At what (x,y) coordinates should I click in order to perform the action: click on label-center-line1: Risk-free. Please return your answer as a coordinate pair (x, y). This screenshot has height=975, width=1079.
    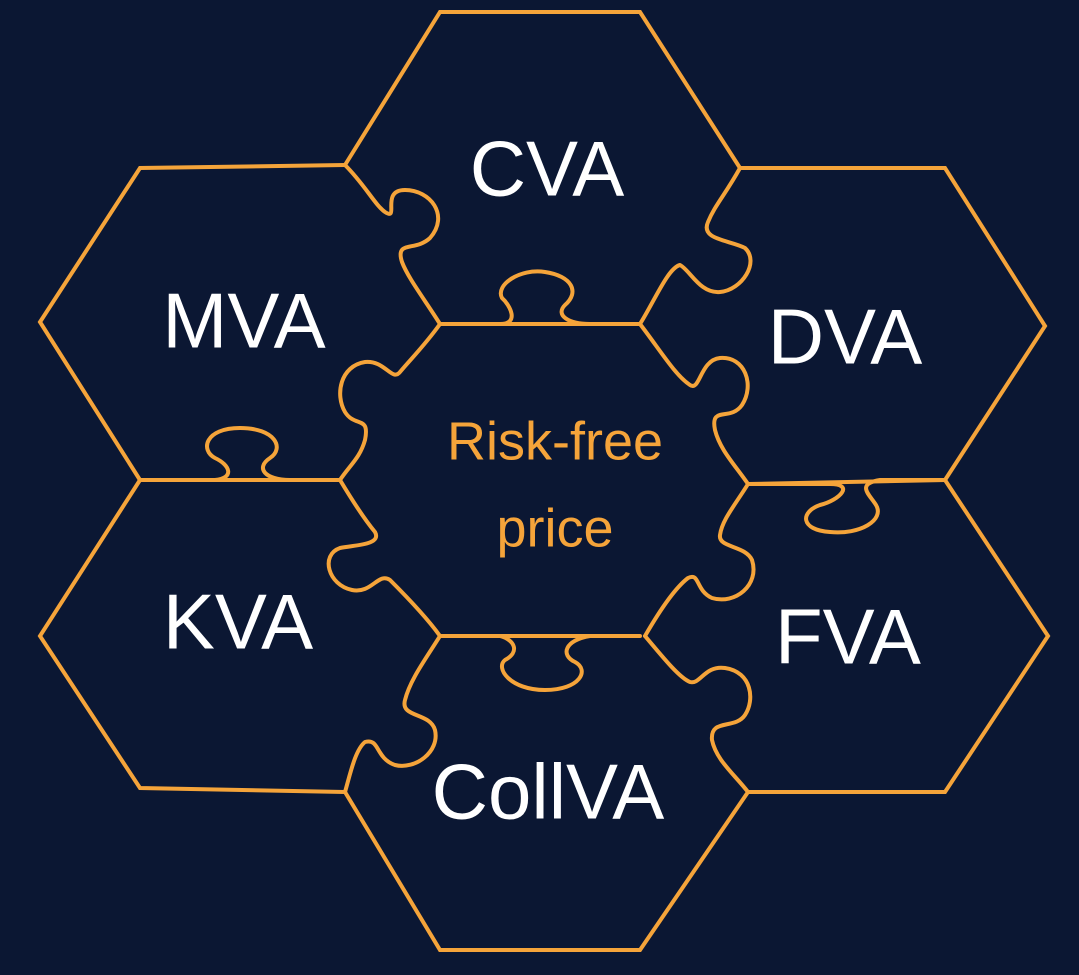
    Looking at the image, I should click on (555, 441).